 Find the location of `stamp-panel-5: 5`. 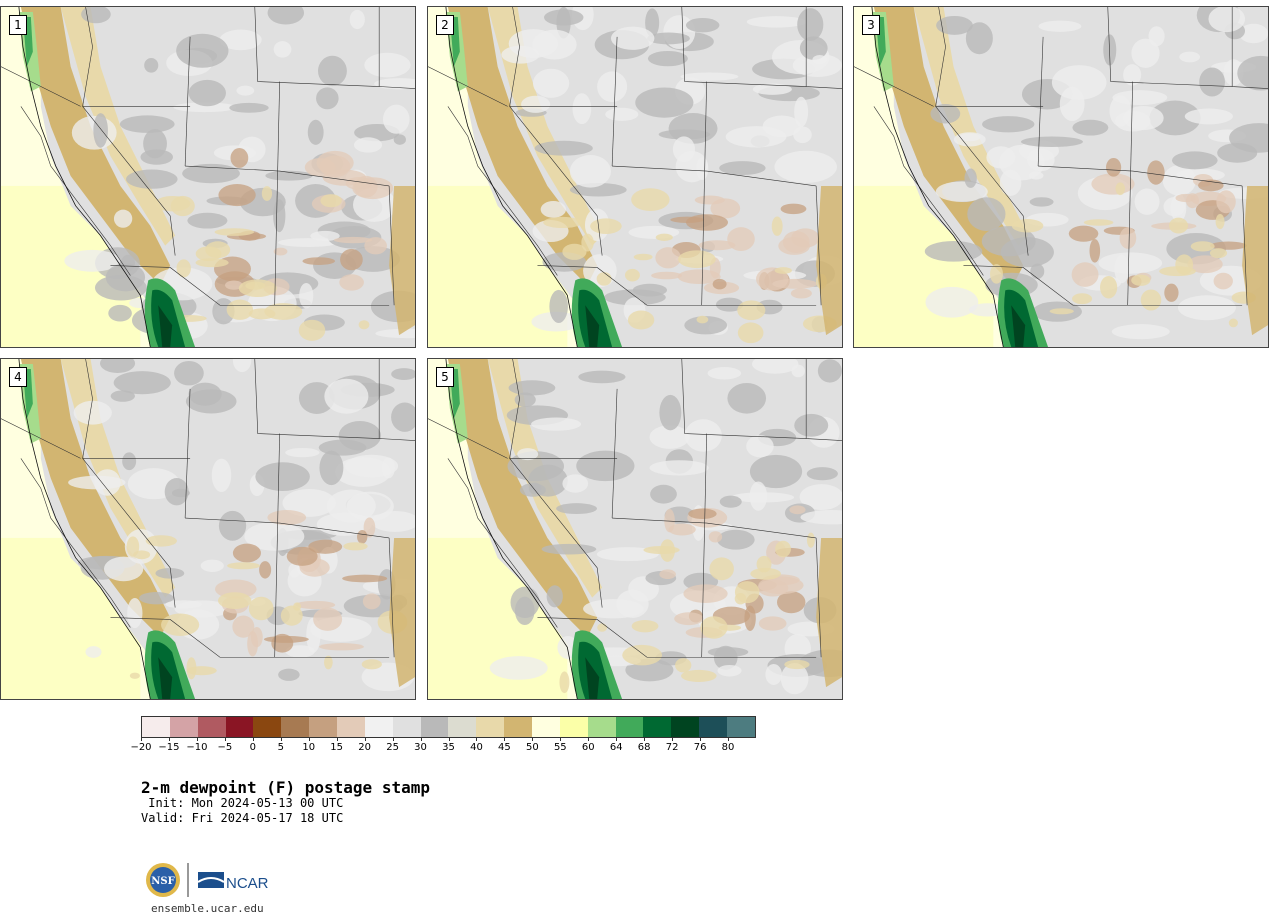

stamp-panel-5: 5 is located at coordinates (635, 529).